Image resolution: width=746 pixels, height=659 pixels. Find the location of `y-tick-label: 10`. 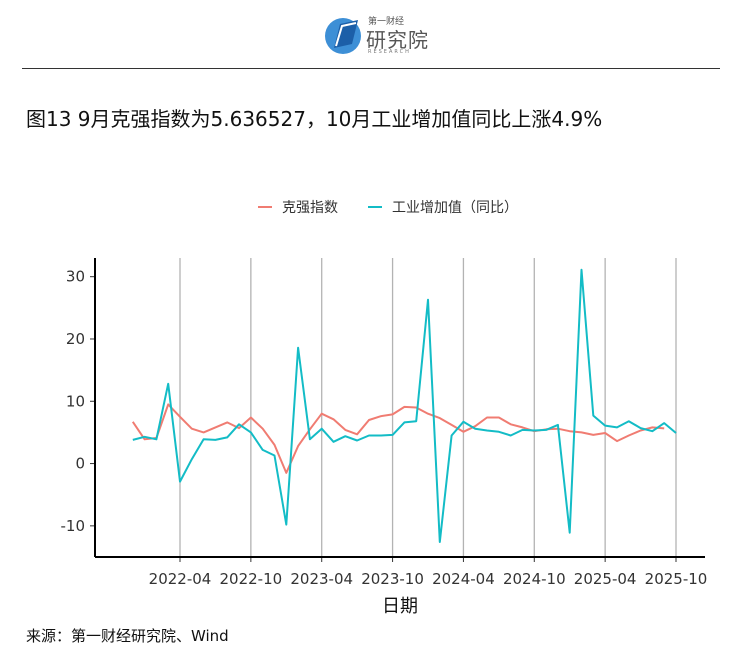

y-tick-label: 10 is located at coordinates (75, 401).